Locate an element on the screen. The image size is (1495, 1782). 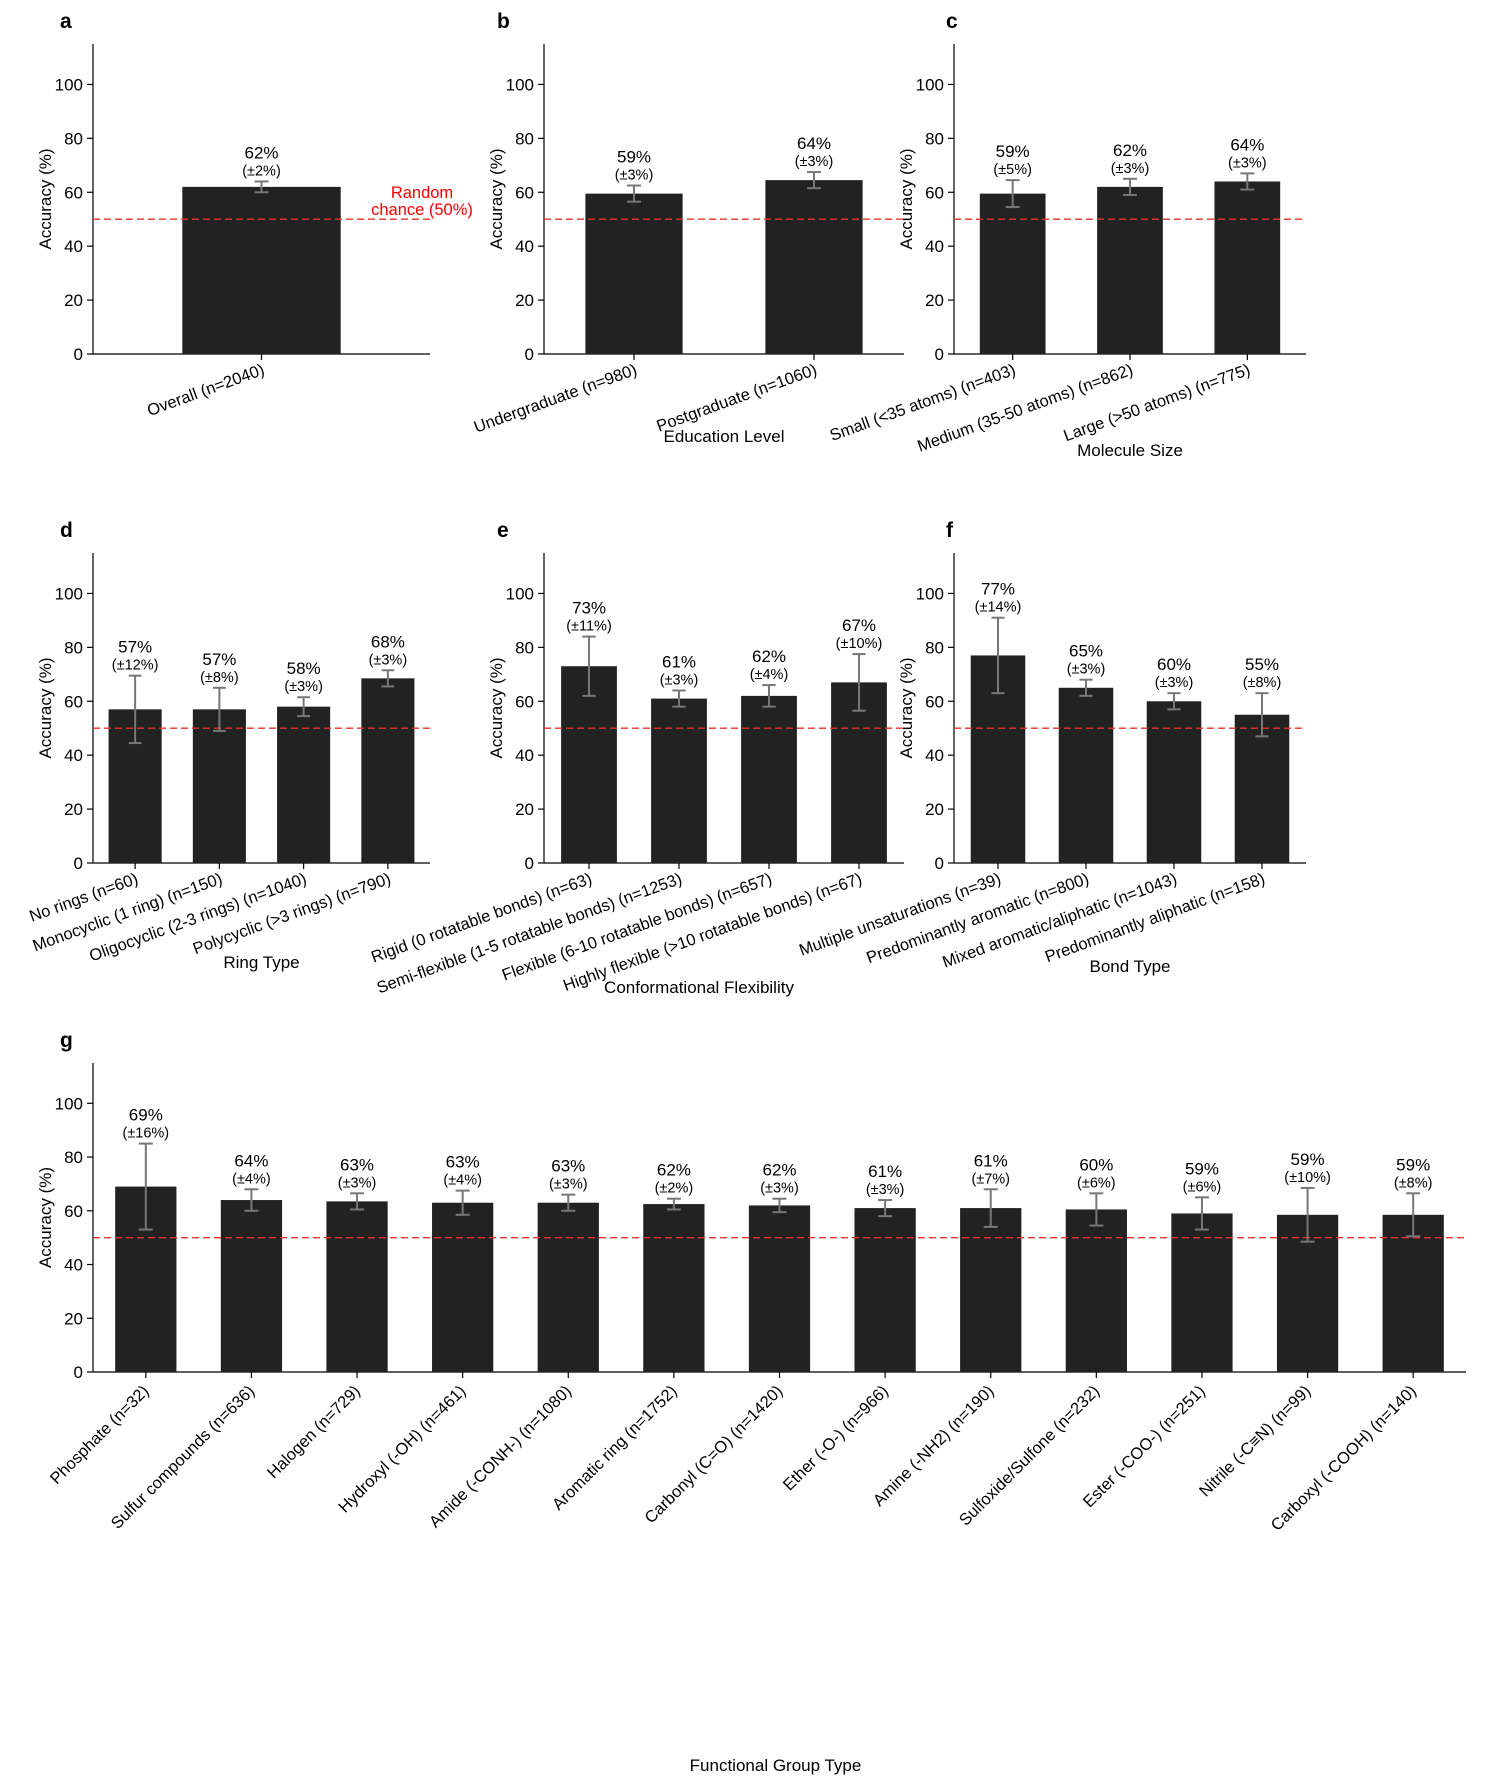
value-label: 57% is located at coordinates (135, 647).